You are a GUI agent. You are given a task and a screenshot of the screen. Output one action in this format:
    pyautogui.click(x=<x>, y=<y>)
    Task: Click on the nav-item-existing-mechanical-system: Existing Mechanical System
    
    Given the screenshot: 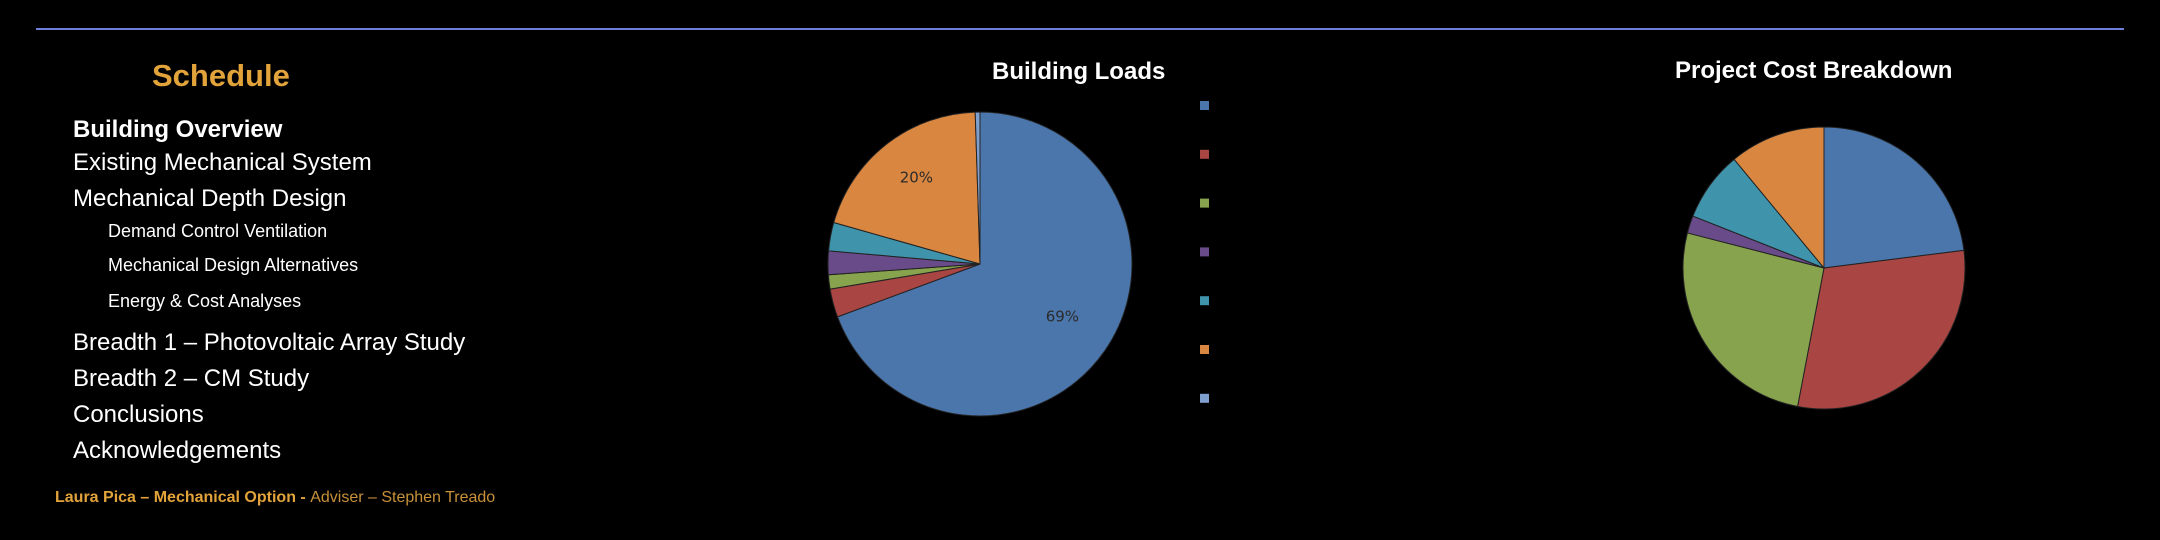 What is the action you would take?
    pyautogui.click(x=222, y=162)
    